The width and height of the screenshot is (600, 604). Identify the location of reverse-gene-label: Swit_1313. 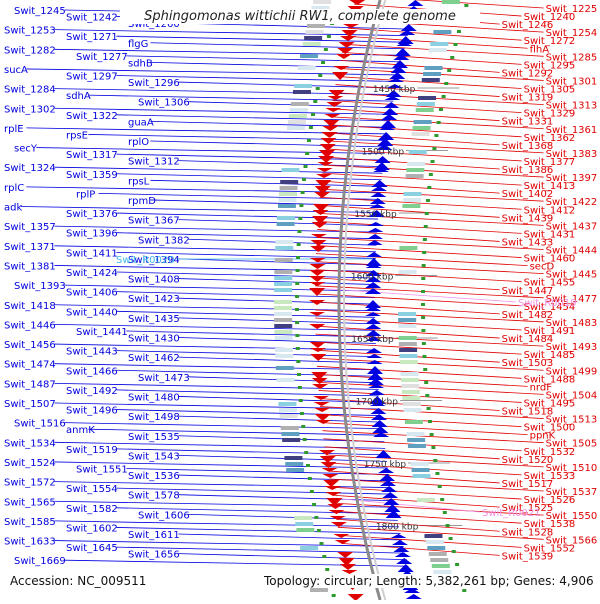
(572, 106).